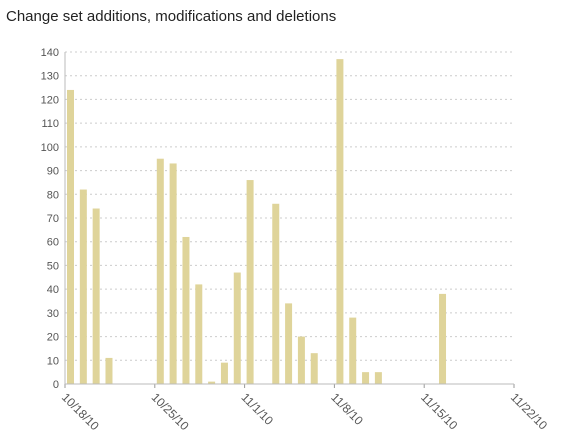 This screenshot has height=442, width=587. What do you see at coordinates (53, 361) in the screenshot?
I see `y-tick-label: 10` at bounding box center [53, 361].